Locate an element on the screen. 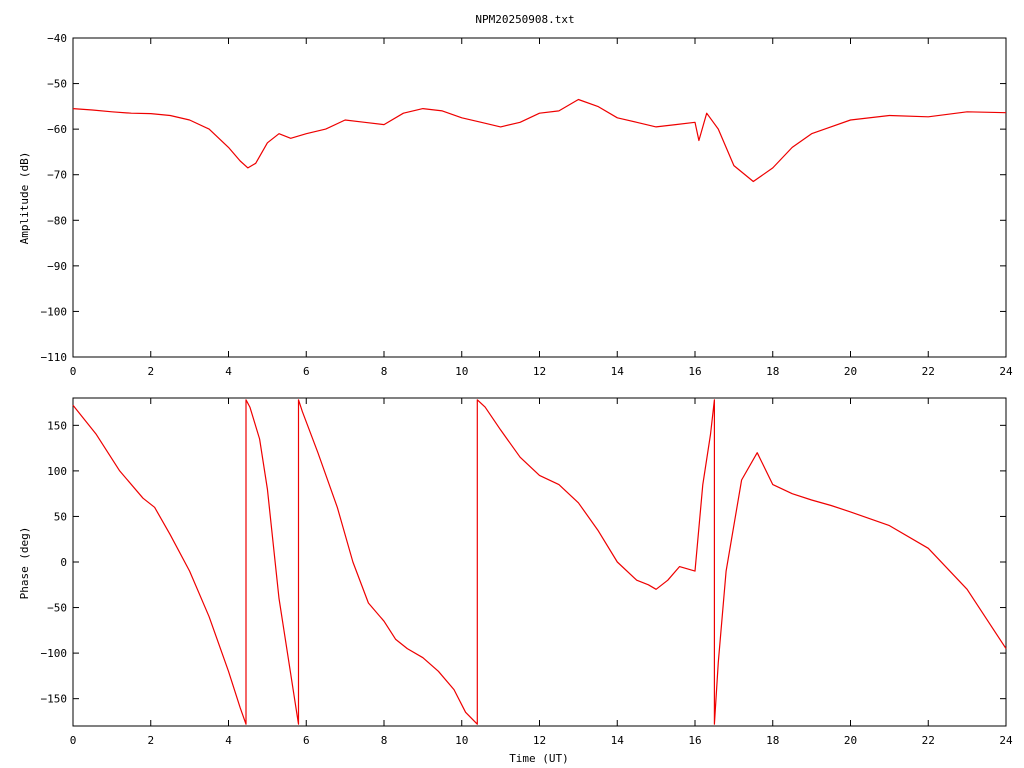  phase-x-tick-label: 14 is located at coordinates (618, 740).